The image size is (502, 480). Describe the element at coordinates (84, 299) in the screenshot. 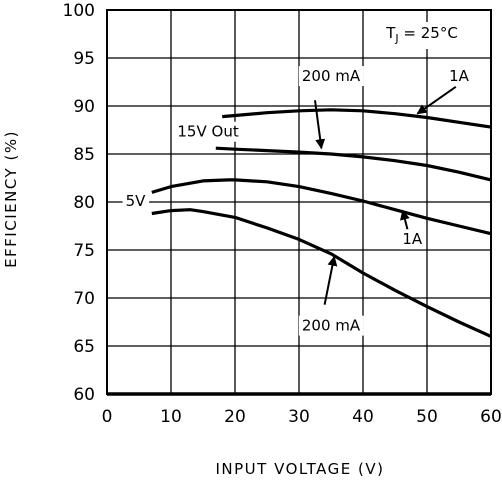

I see `y-tick-label: 70` at that location.